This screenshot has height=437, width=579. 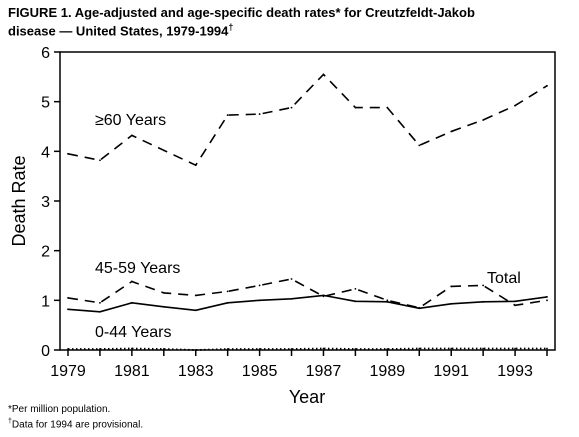 I want to click on y-tick-label: 1, so click(x=45, y=301).